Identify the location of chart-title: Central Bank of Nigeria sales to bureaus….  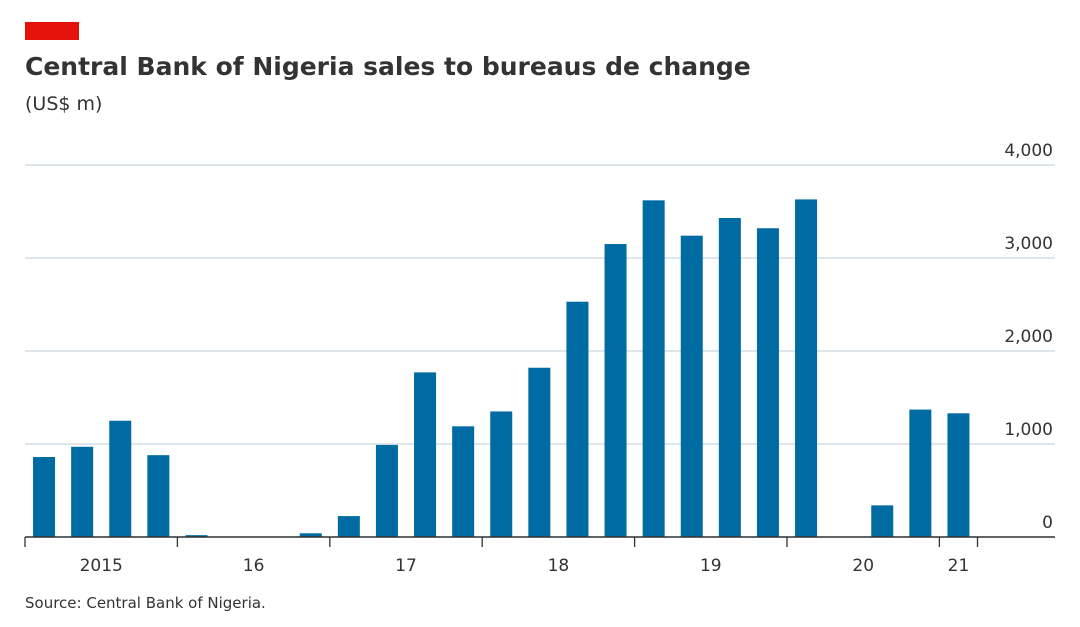
(388, 66).